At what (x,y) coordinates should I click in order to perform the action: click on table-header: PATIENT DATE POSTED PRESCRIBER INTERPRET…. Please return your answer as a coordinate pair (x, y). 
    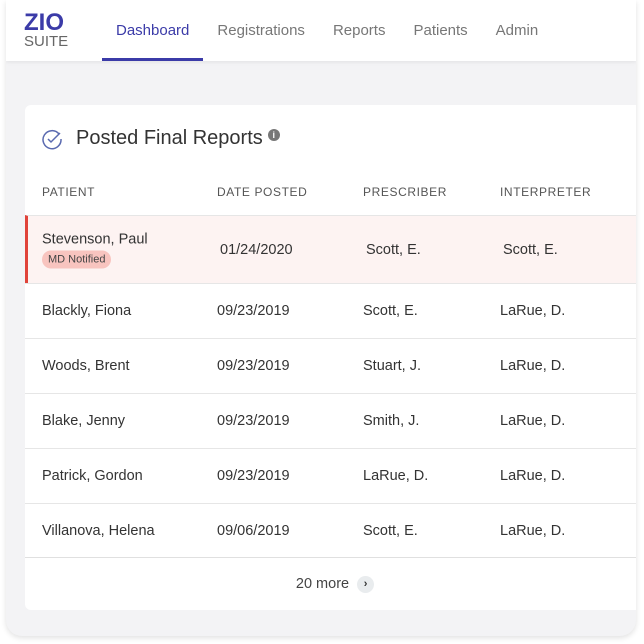
    Looking at the image, I should click on (330, 200).